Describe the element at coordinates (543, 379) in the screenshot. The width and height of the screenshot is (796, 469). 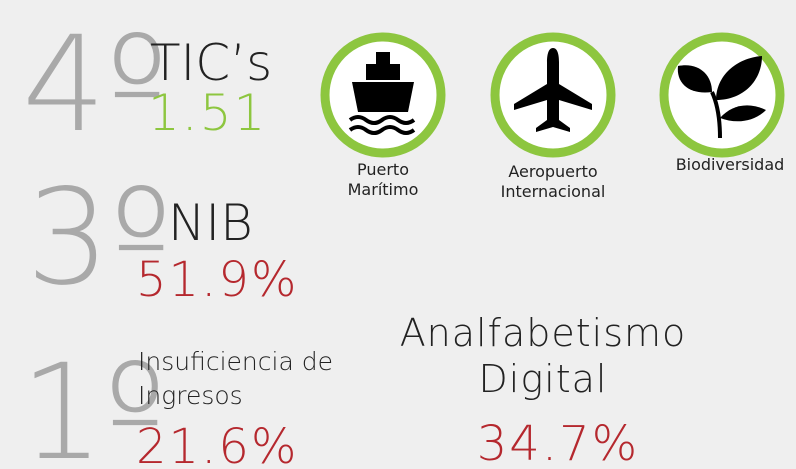
I see `label: Digital` at that location.